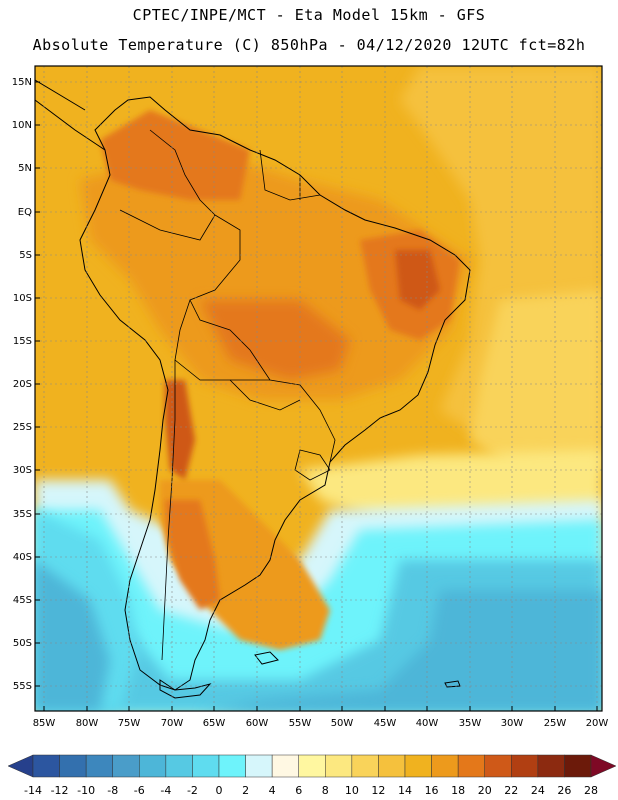  I want to click on field-pacific-cold-deep, so click(72, 635).